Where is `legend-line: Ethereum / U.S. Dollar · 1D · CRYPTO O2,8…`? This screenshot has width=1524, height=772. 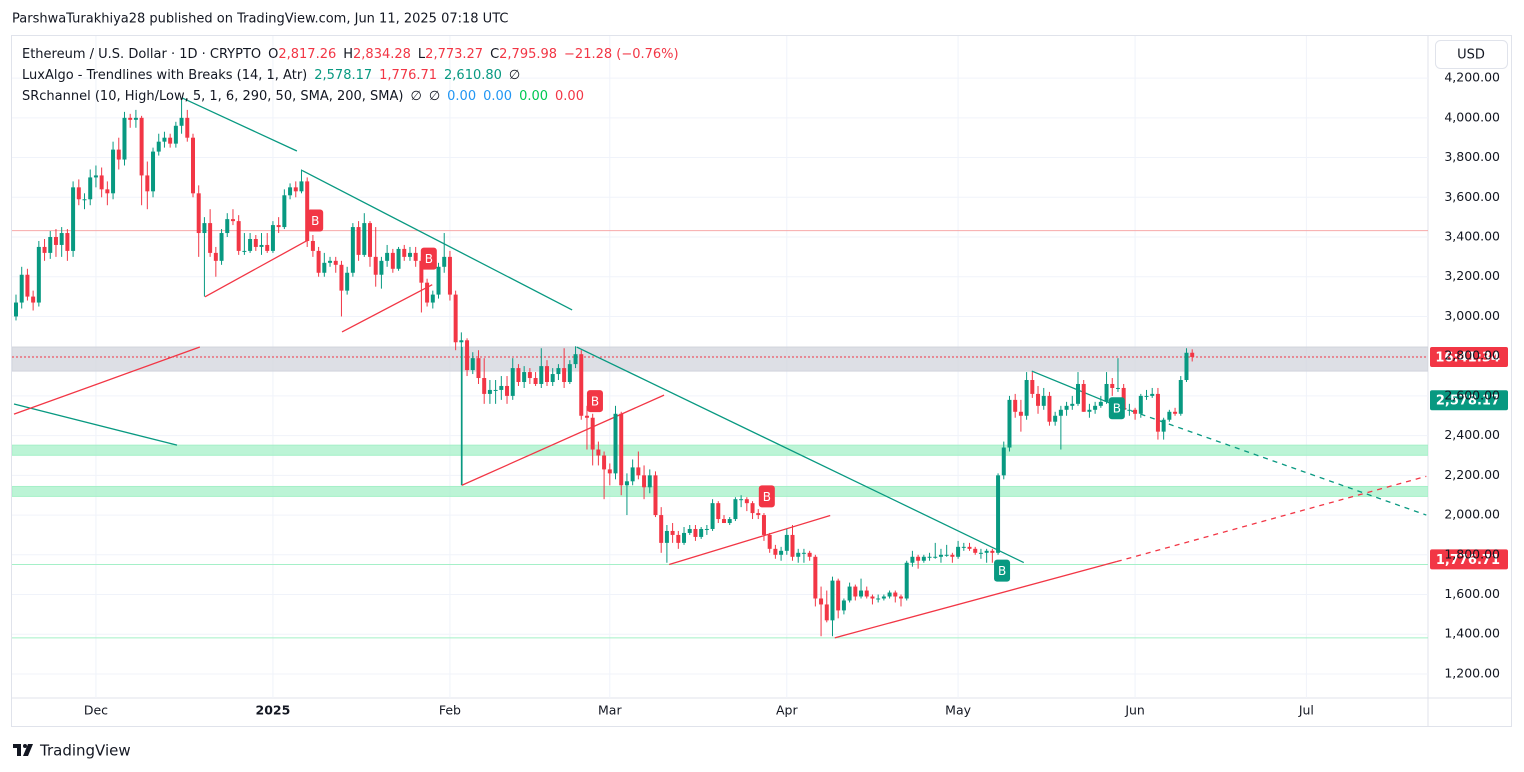
legend-line: Ethereum / U.S. Dollar · 1D · CRYPTO O2,8… is located at coordinates (350, 54).